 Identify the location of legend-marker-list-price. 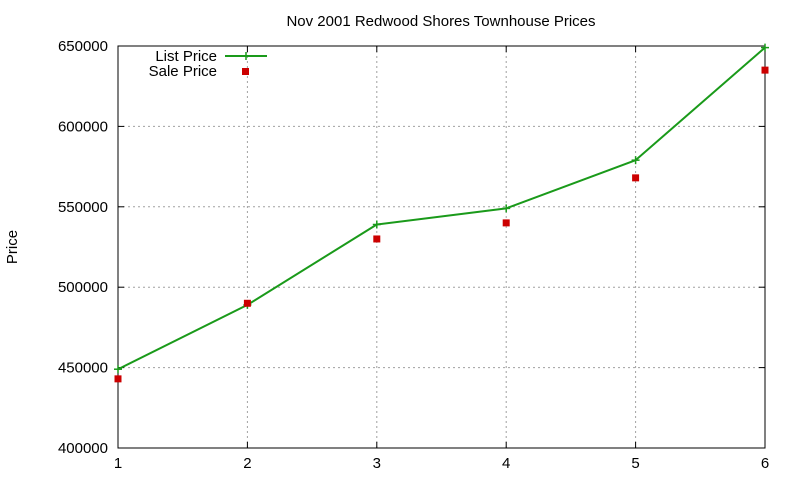
(246, 56).